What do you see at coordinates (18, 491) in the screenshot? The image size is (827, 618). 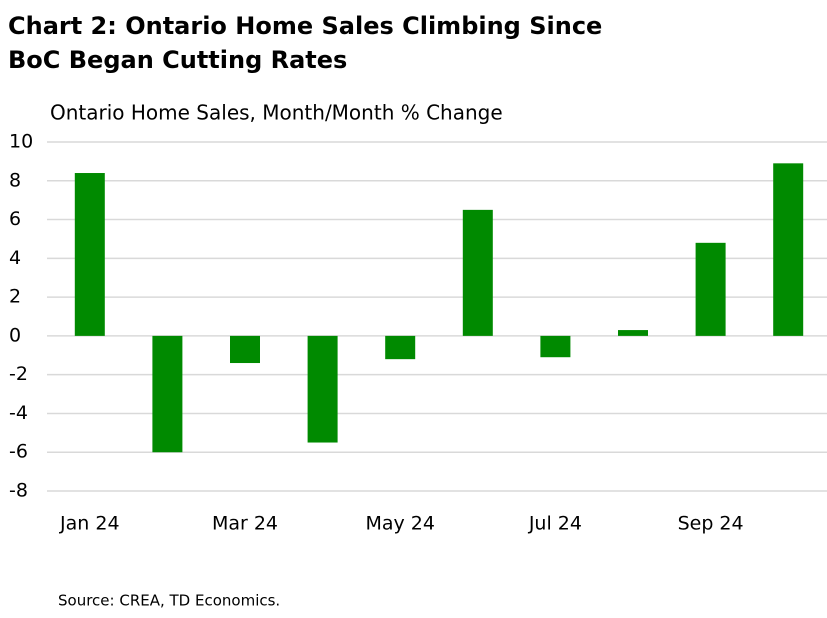 I see `y-tick-label: -8` at bounding box center [18, 491].